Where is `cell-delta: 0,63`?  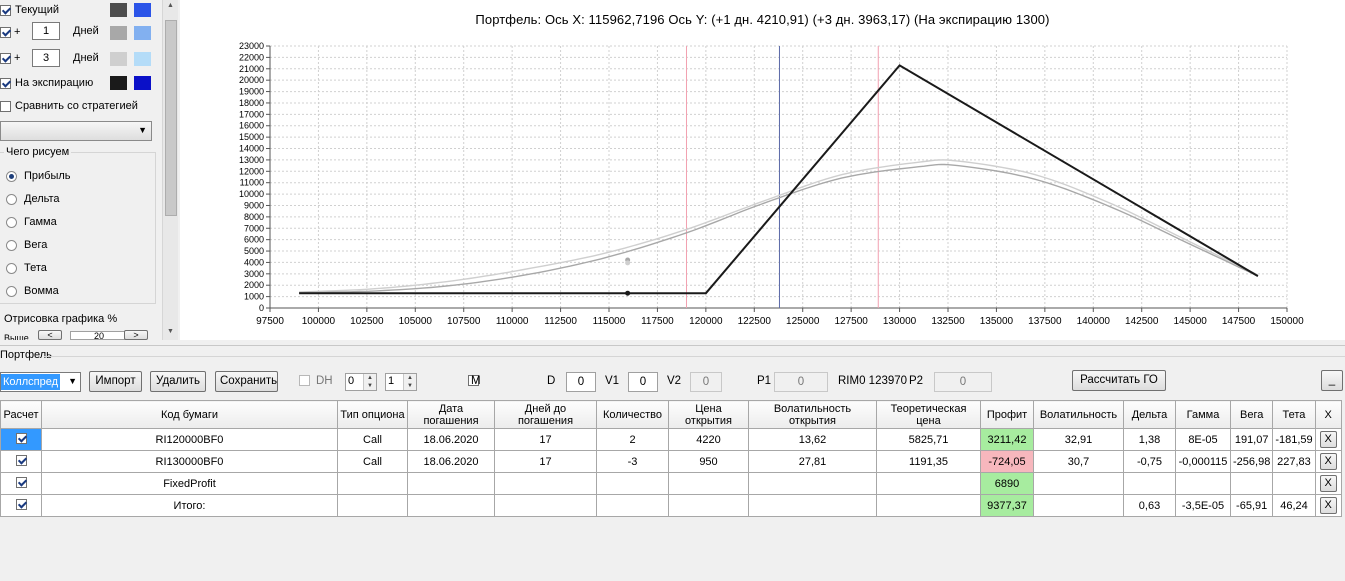
cell-delta: 0,63 is located at coordinates (1149, 505).